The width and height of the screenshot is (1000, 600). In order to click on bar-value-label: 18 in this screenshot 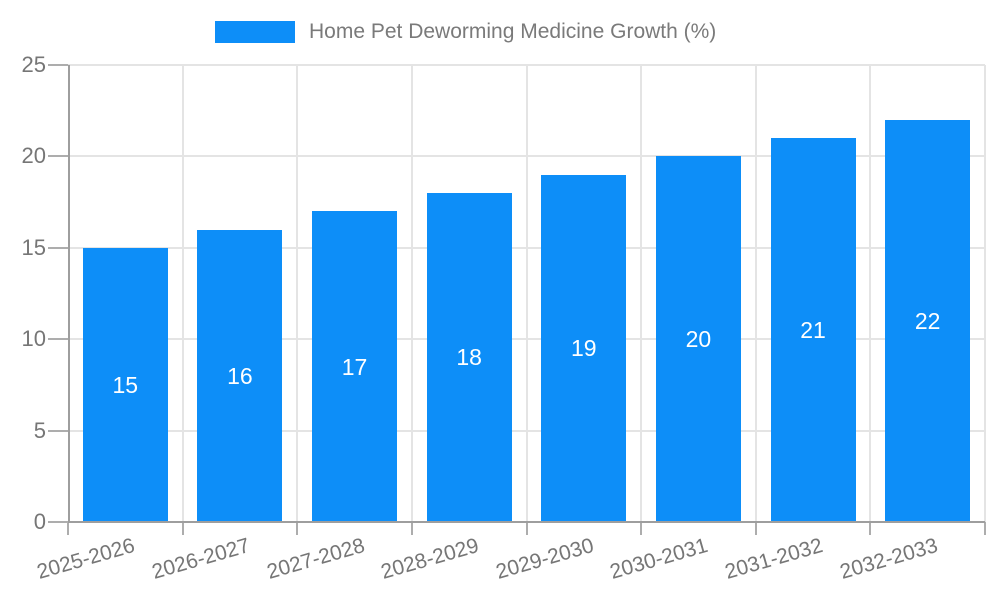, I will do `click(469, 357)`.